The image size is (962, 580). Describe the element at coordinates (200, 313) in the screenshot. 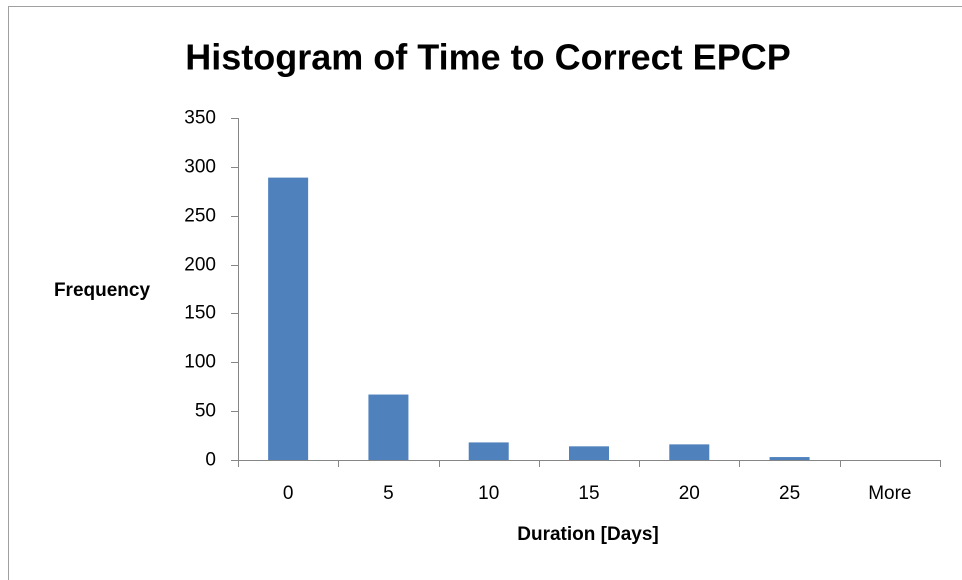

I see `y-tick-label: 150` at that location.